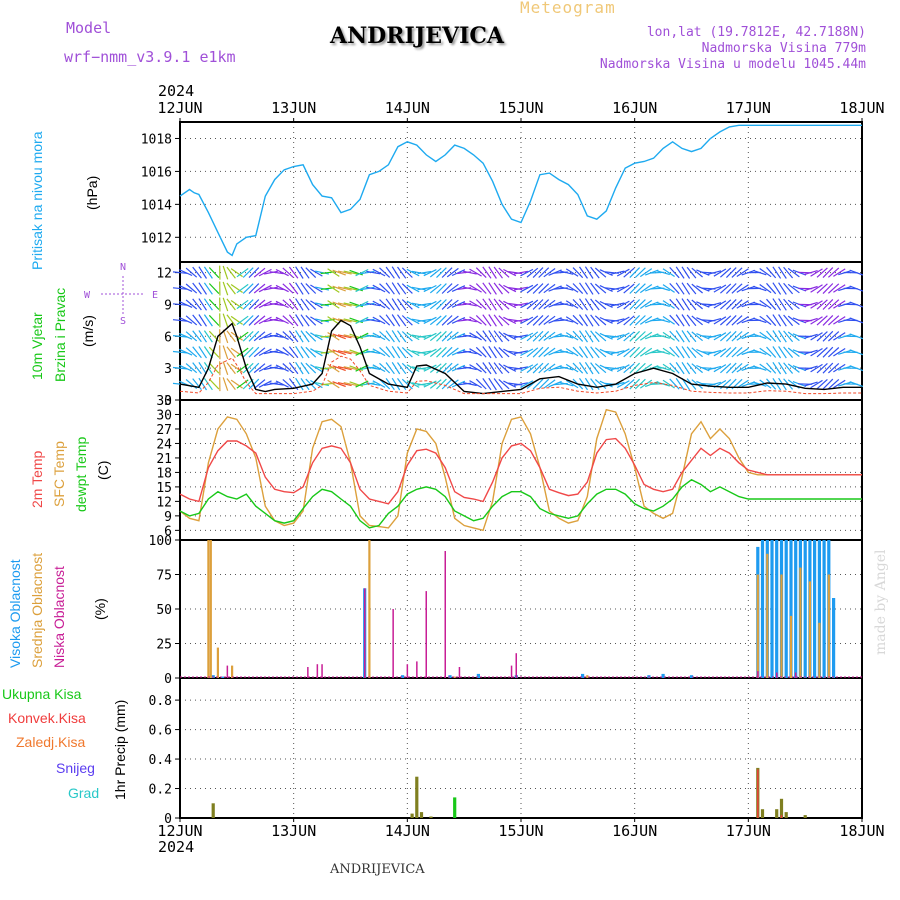 The image size is (900, 900). What do you see at coordinates (88, 331) in the screenshot?
I see `wind-unit: (m/s)` at bounding box center [88, 331].